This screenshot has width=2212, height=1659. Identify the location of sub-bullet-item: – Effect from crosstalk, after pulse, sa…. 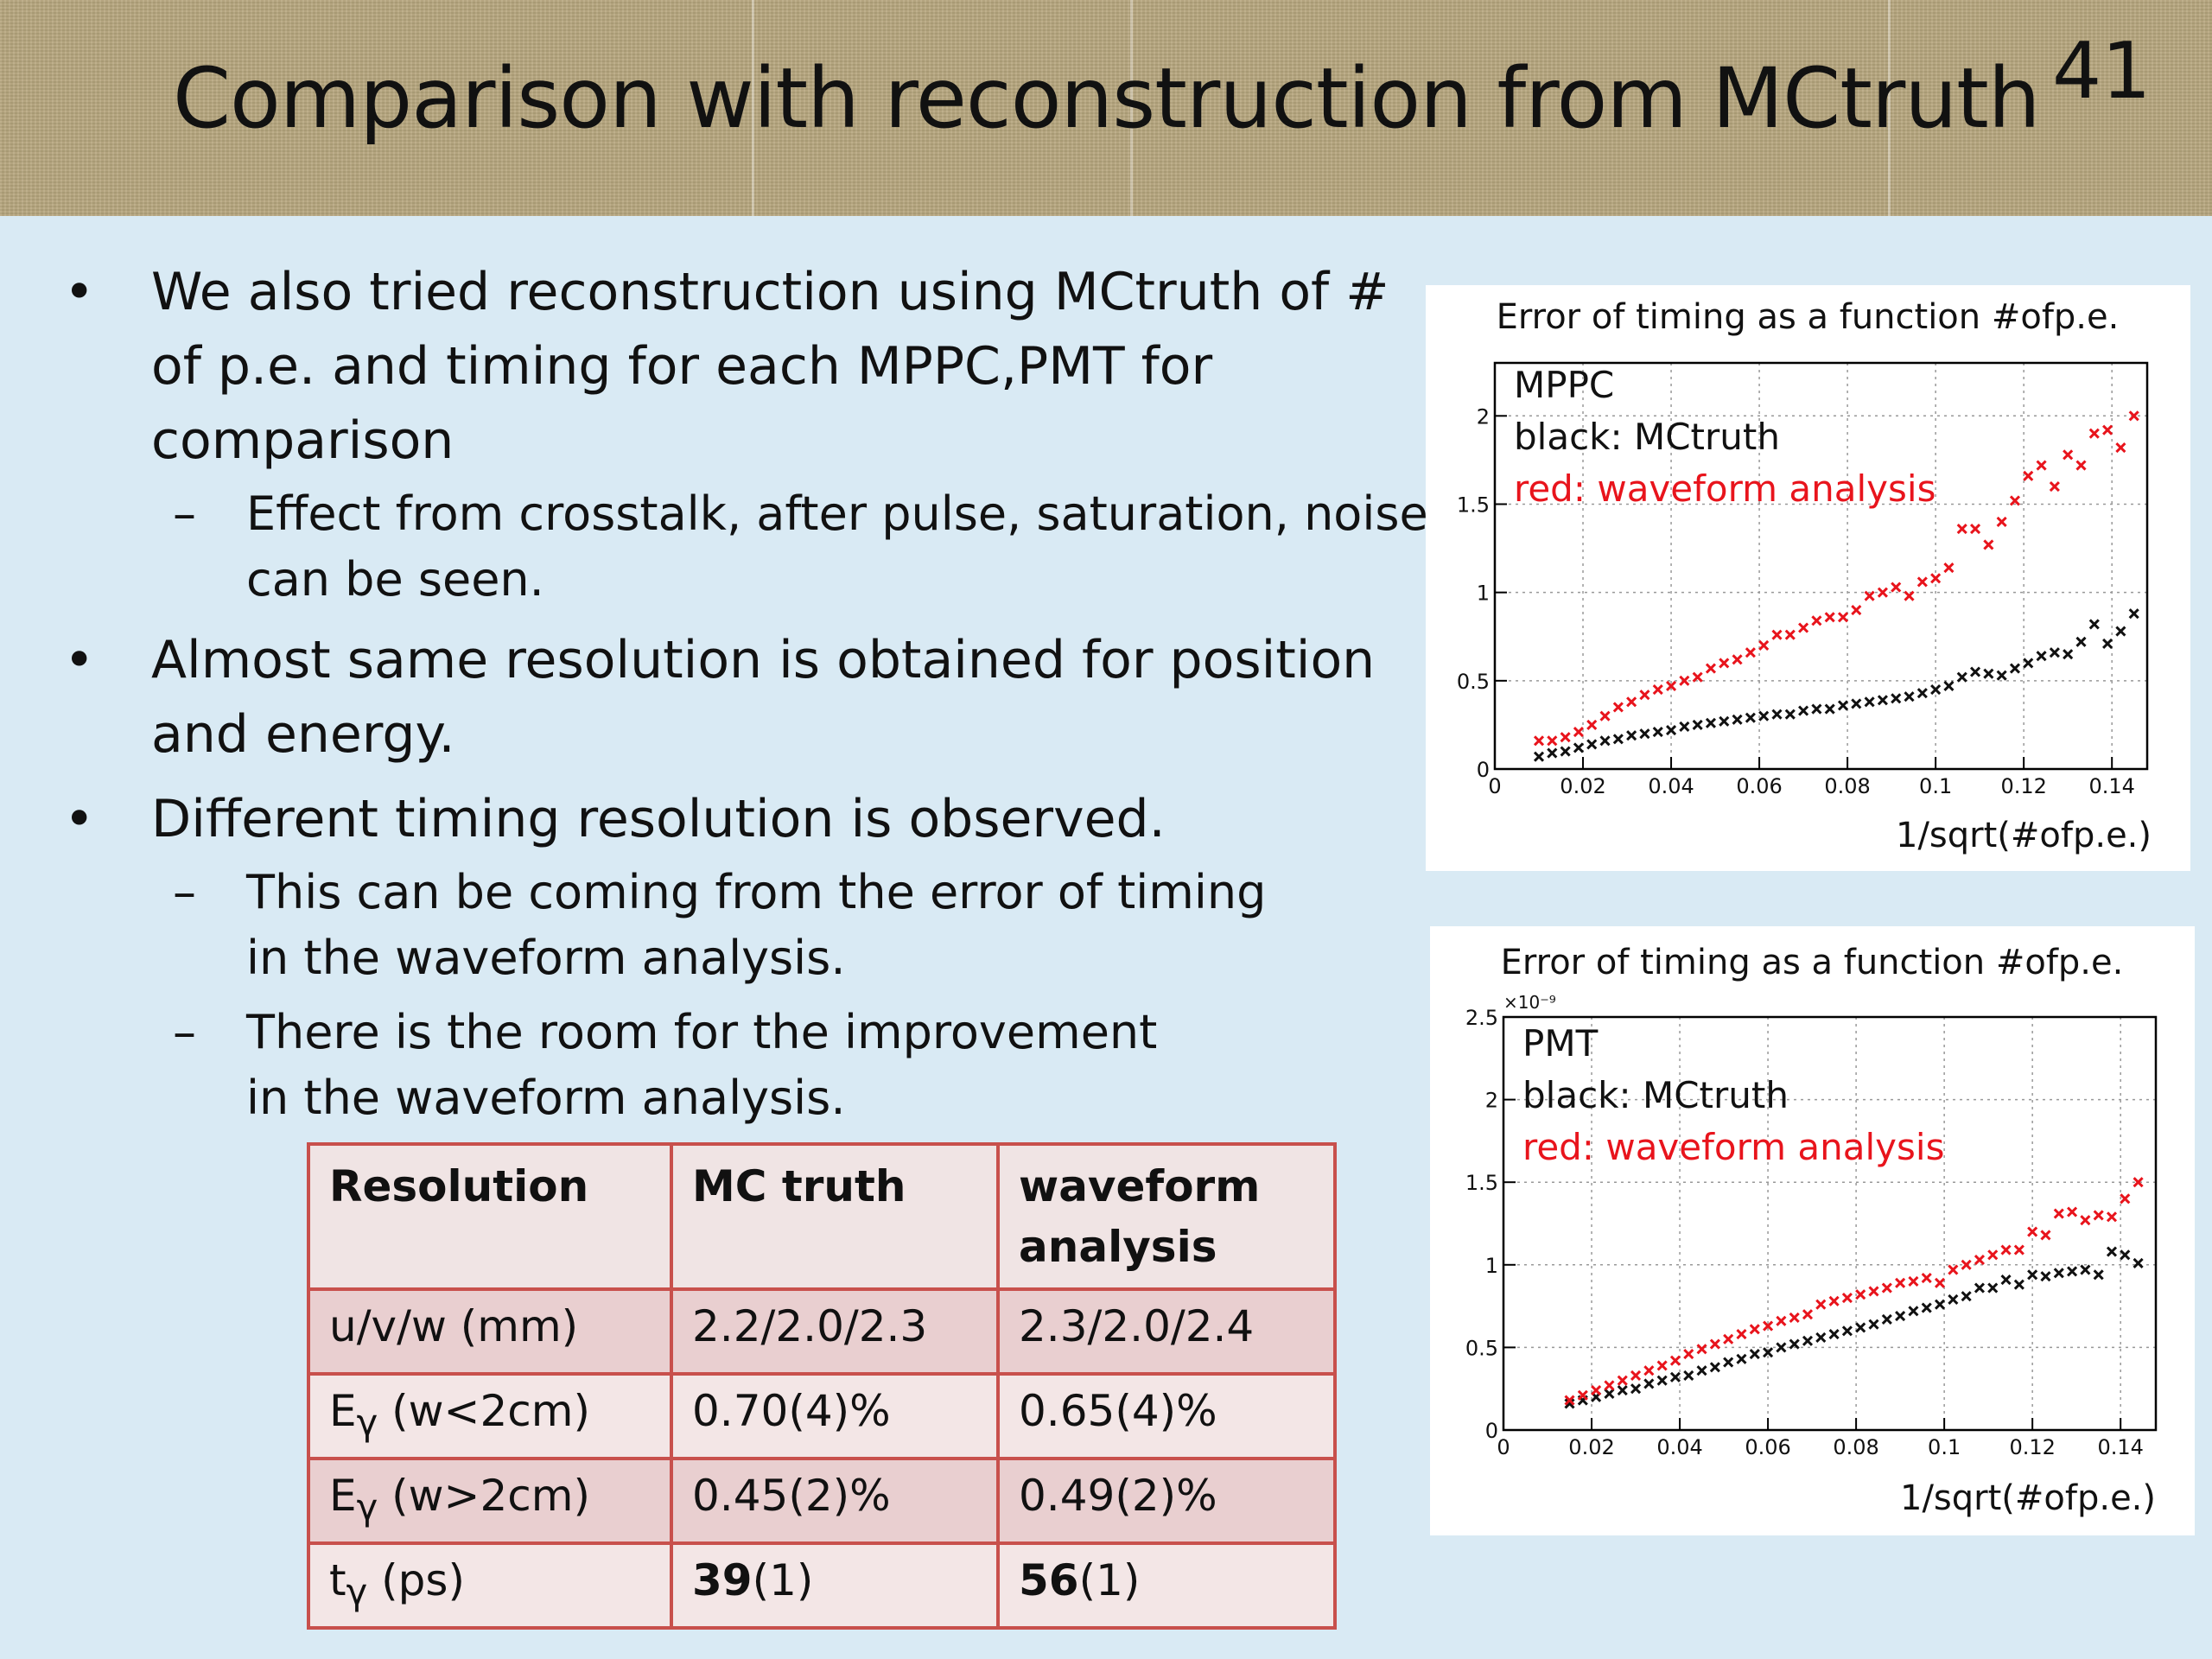
(743, 547).